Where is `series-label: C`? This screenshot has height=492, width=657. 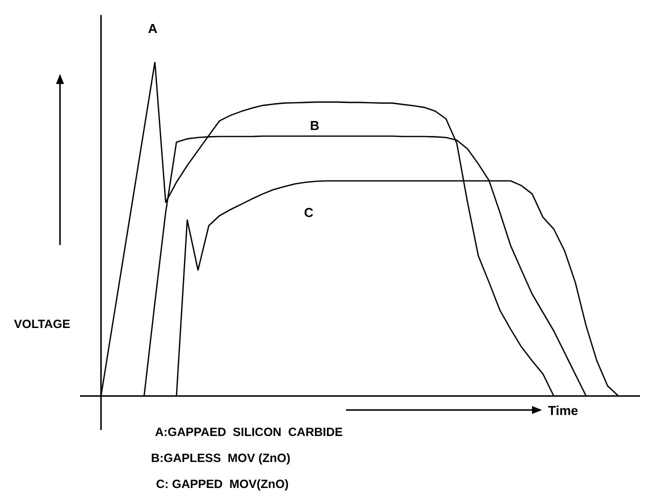
series-label: C is located at coordinates (309, 212).